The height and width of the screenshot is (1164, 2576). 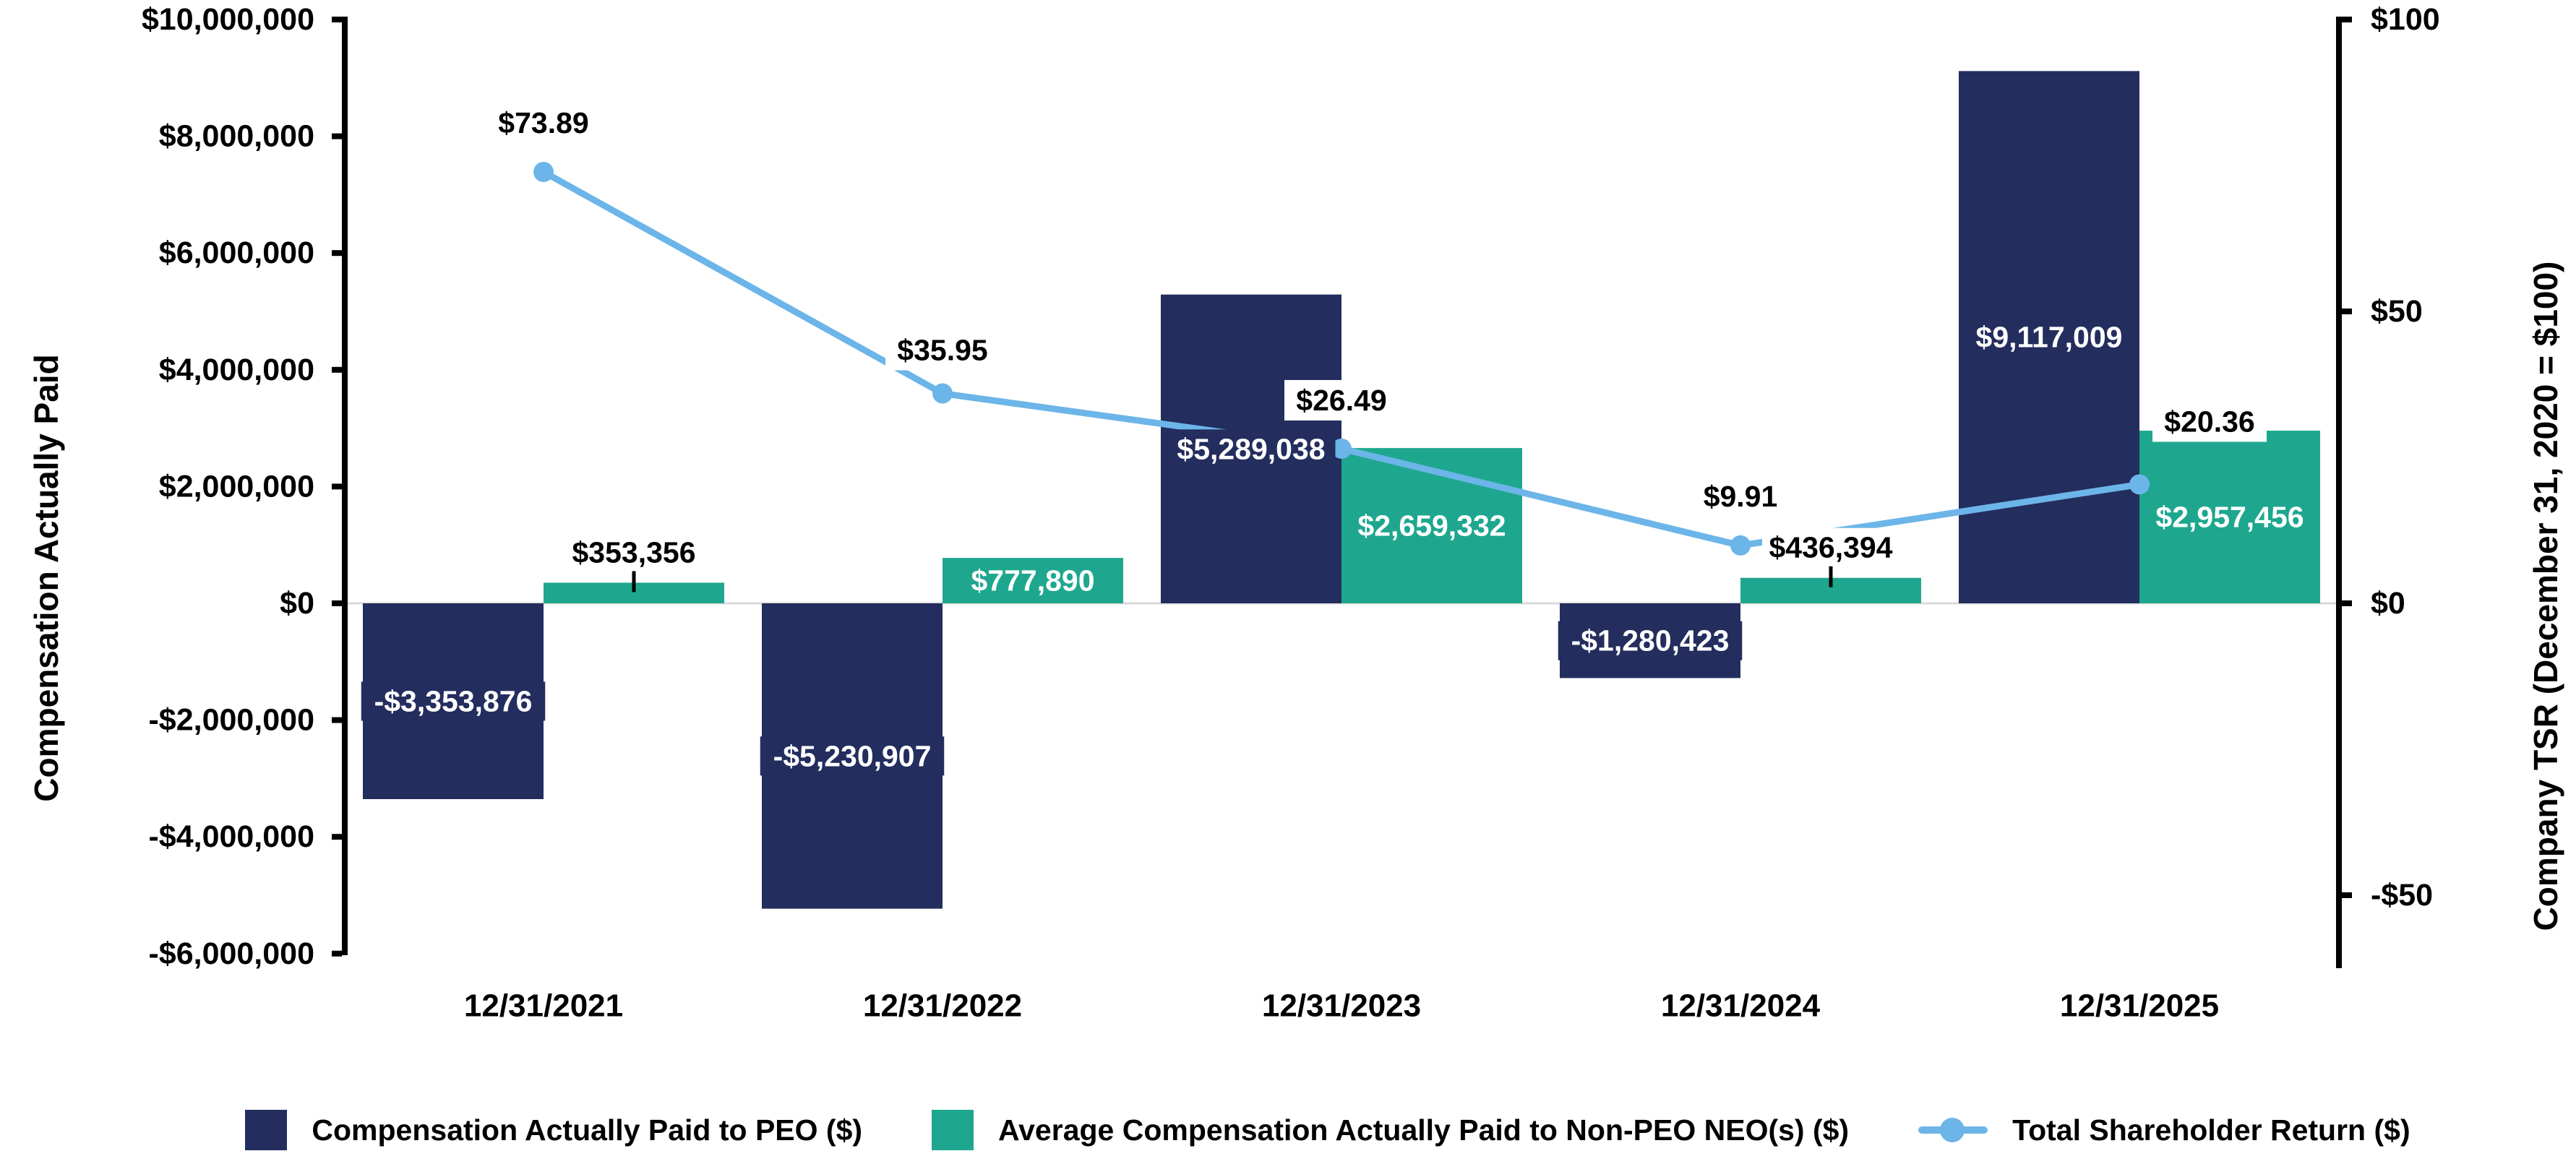 What do you see at coordinates (231, 720) in the screenshot?
I see `left-axis-tick-label-6: -$2,000,000` at bounding box center [231, 720].